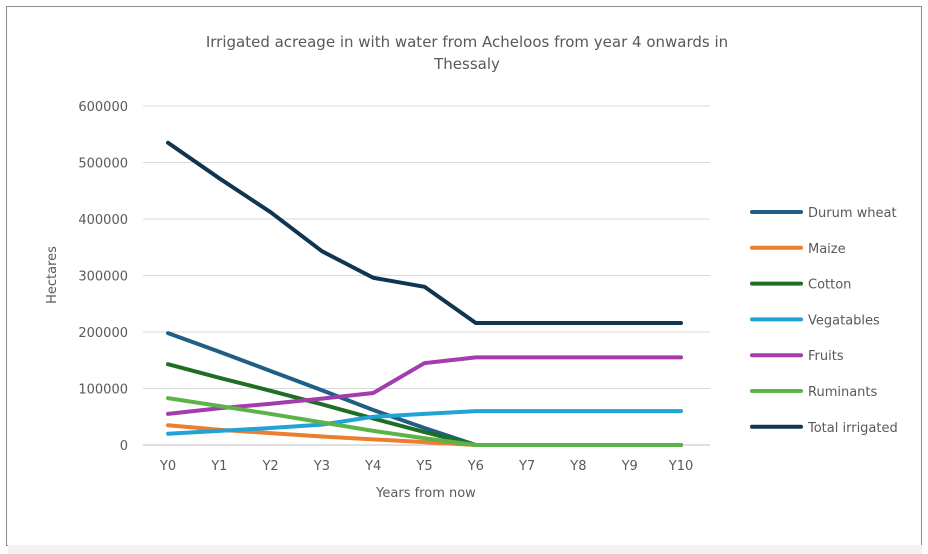 Image resolution: width=928 pixels, height=554 pixels. I want to click on x-tick-label: Y3, so click(321, 466).